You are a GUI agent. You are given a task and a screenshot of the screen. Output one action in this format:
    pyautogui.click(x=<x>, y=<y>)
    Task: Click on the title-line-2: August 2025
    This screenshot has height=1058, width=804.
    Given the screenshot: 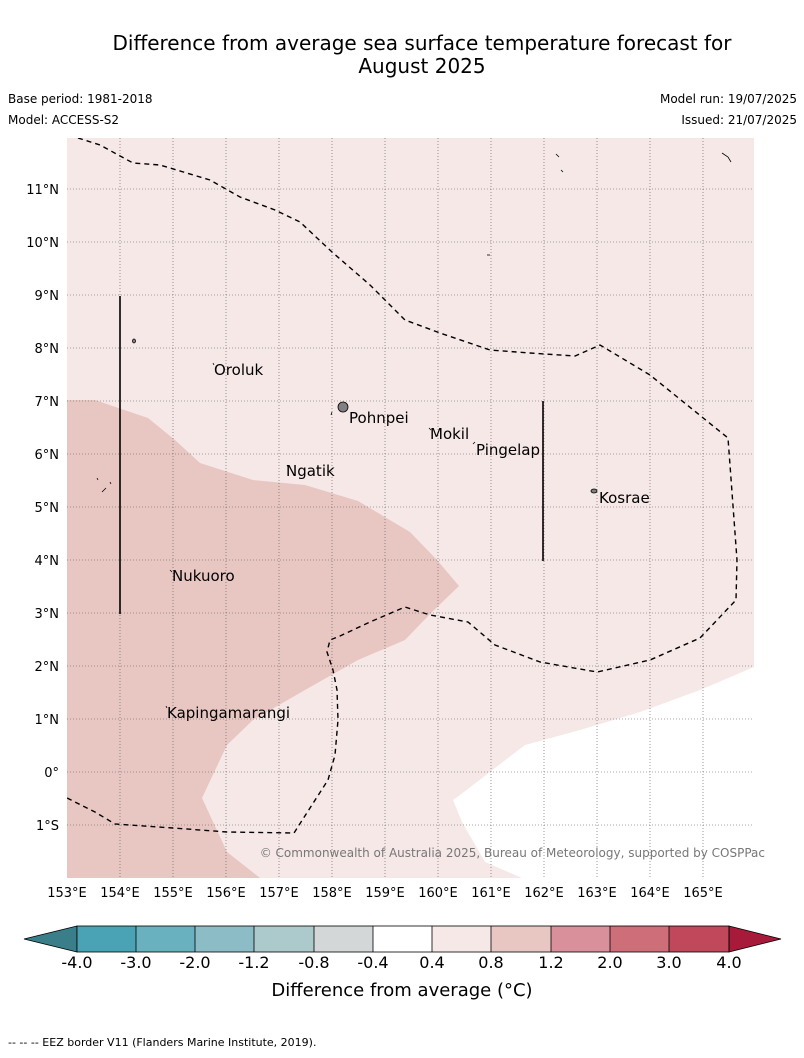 What is the action you would take?
    pyautogui.click(x=422, y=66)
    